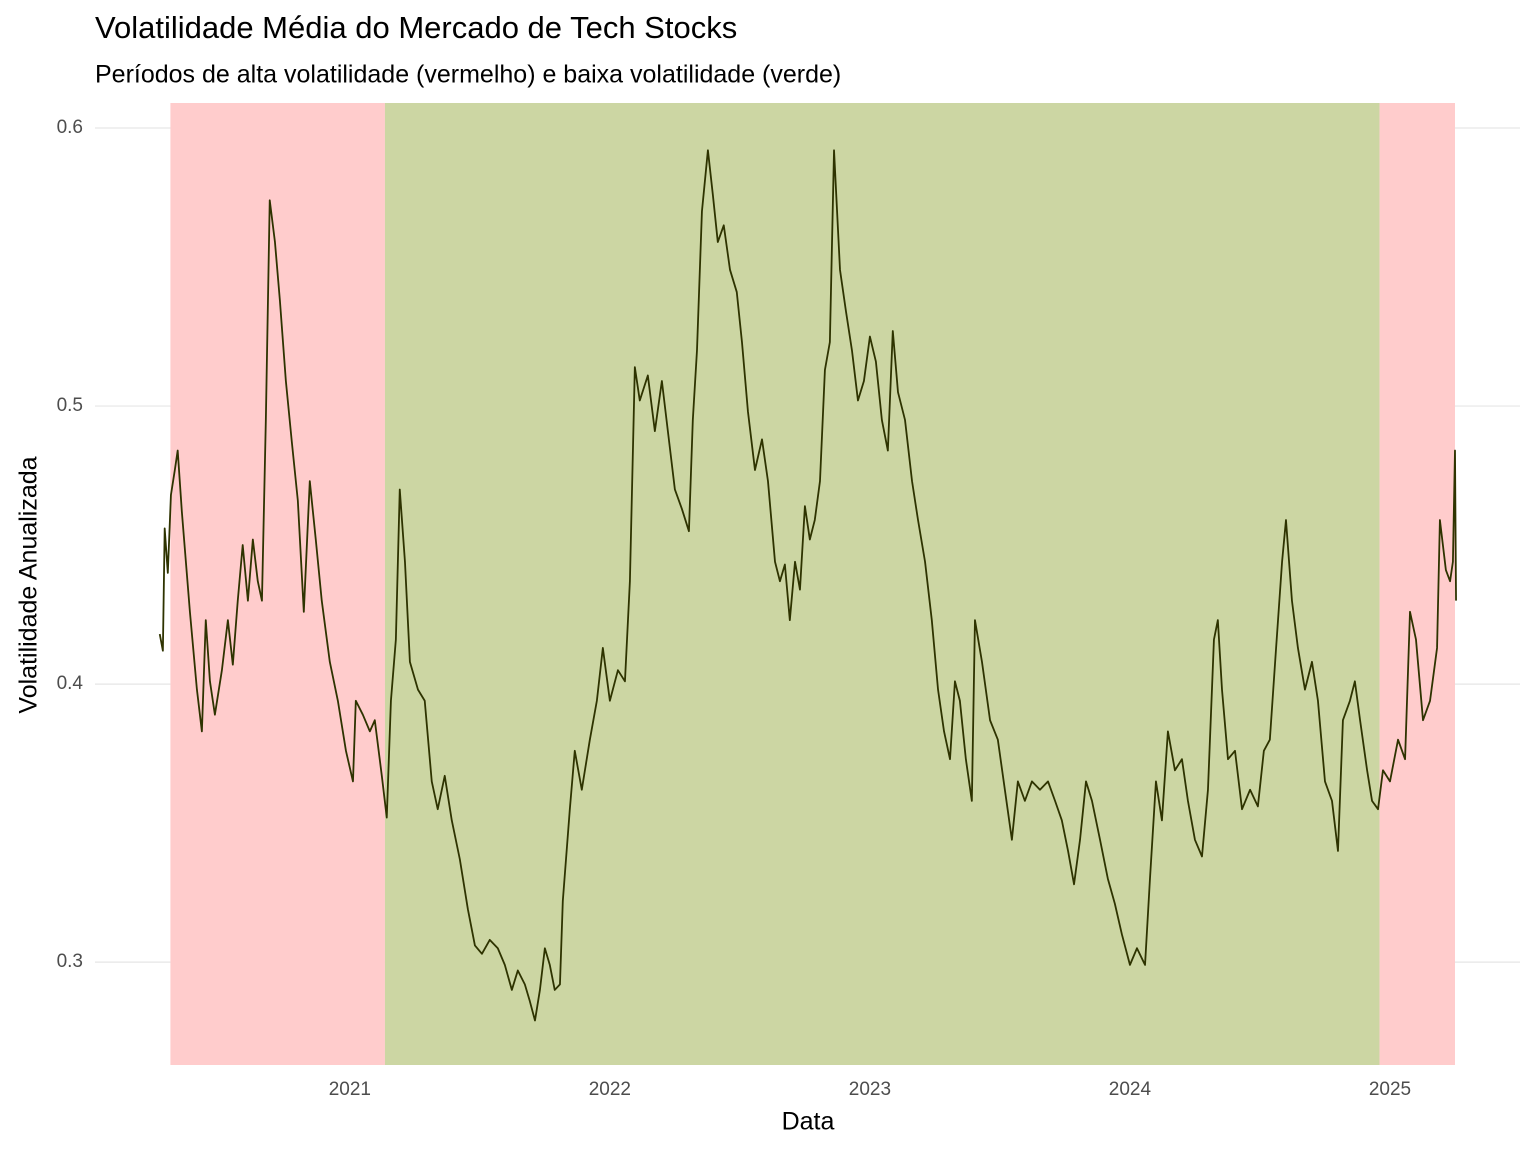  Describe the element at coordinates (29, 584) in the screenshot. I see `y-axis-label: Volatilidade Anualizada` at that location.